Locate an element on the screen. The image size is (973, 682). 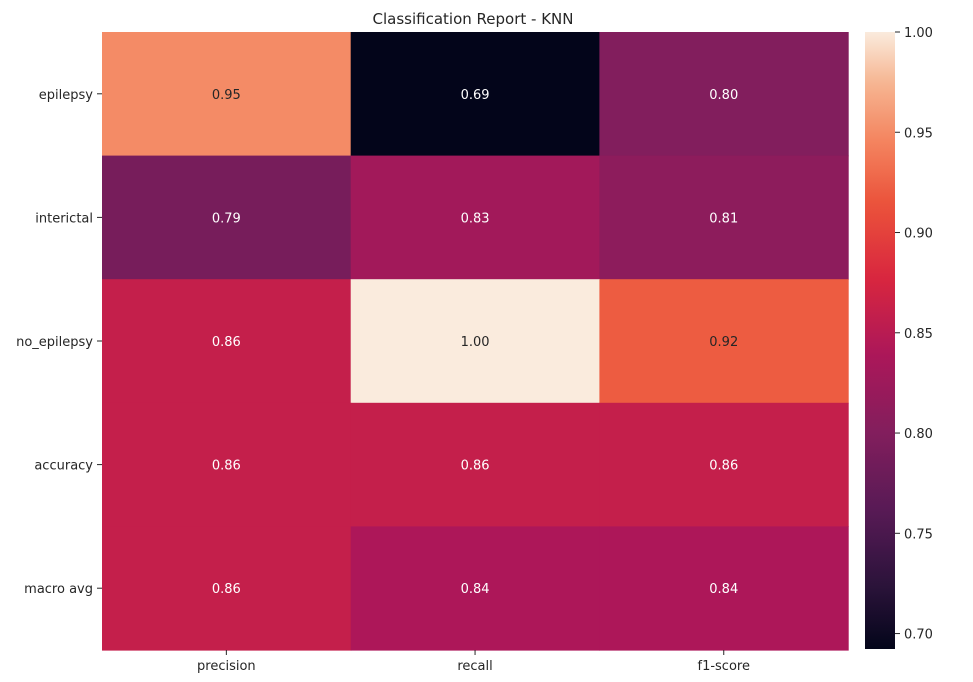
cell-value-label: 0.83 is located at coordinates (475, 218).